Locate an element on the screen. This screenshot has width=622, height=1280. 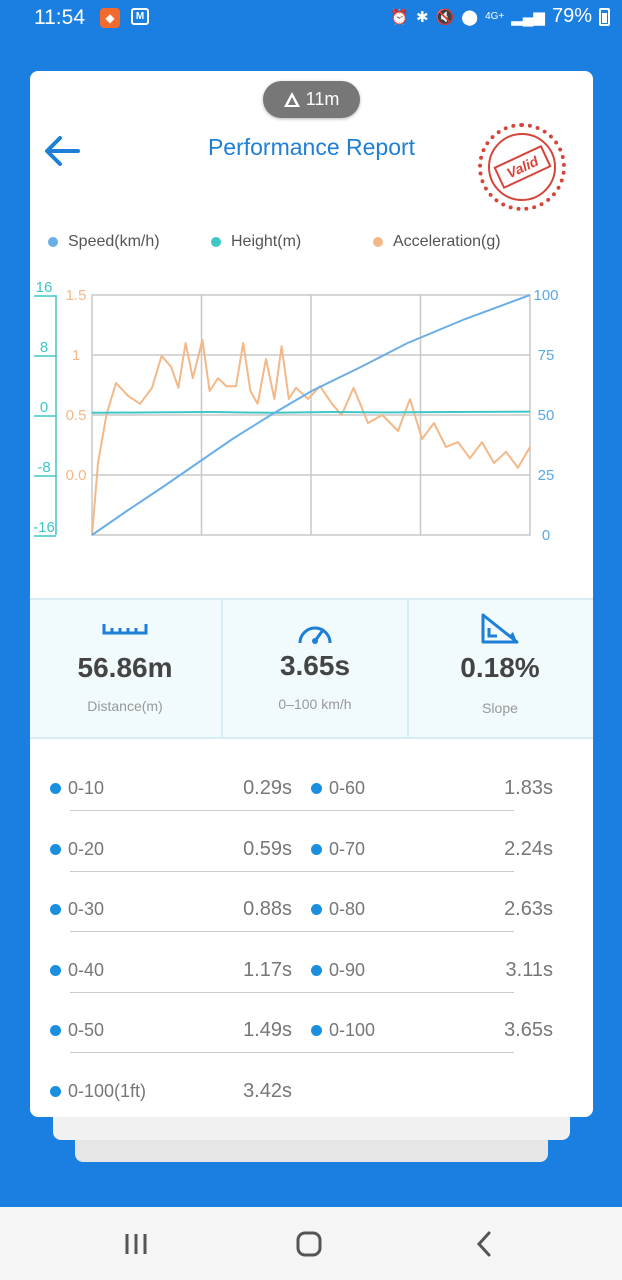
split-item: 0-90 is located at coordinates (338, 970).